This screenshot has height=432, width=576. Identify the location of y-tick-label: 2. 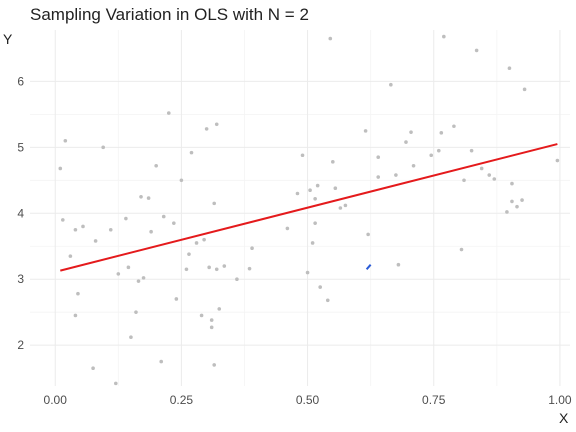
(20, 345).